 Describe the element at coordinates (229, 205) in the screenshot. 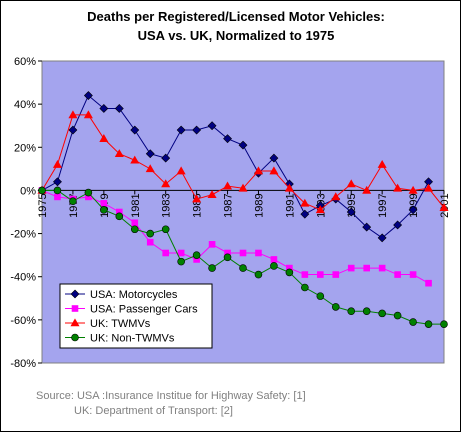

I see `x-tick-label: 1987` at that location.